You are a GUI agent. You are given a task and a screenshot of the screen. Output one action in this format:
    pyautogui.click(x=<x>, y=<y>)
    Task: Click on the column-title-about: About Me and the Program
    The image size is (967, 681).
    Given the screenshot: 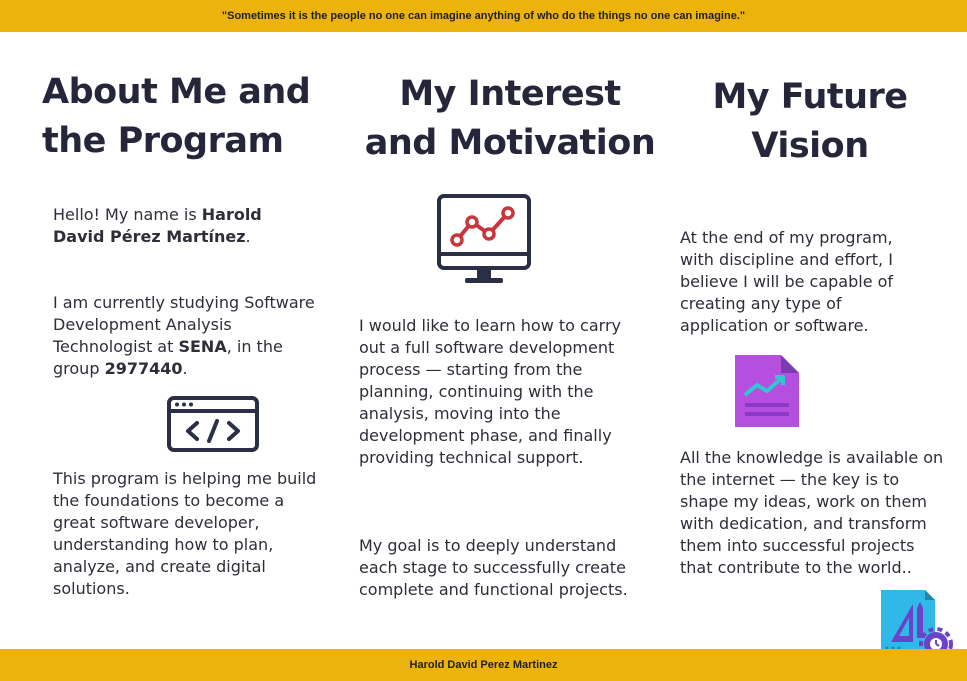 What is the action you would take?
    pyautogui.click(x=176, y=116)
    